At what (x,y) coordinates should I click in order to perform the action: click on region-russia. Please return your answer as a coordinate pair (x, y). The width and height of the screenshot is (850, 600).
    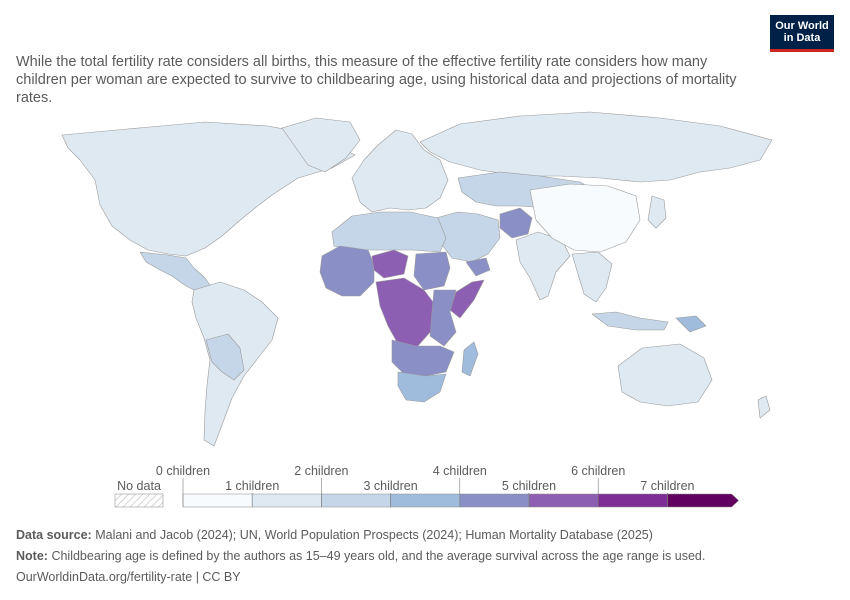
    Looking at the image, I should click on (596, 147).